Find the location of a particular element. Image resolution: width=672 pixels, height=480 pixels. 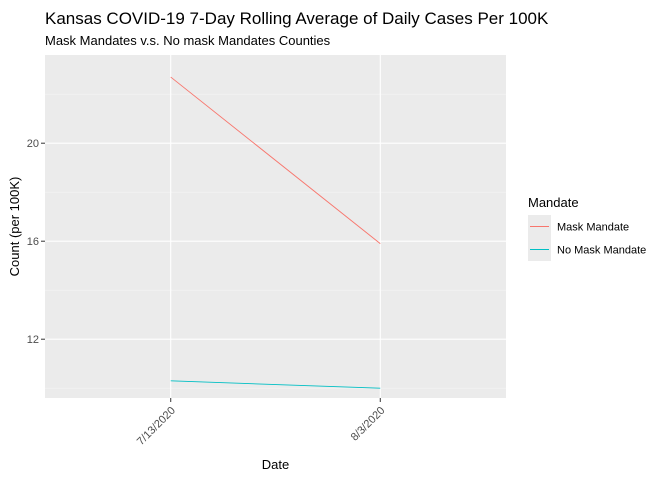

legend-label: Mask Mandate is located at coordinates (593, 228).